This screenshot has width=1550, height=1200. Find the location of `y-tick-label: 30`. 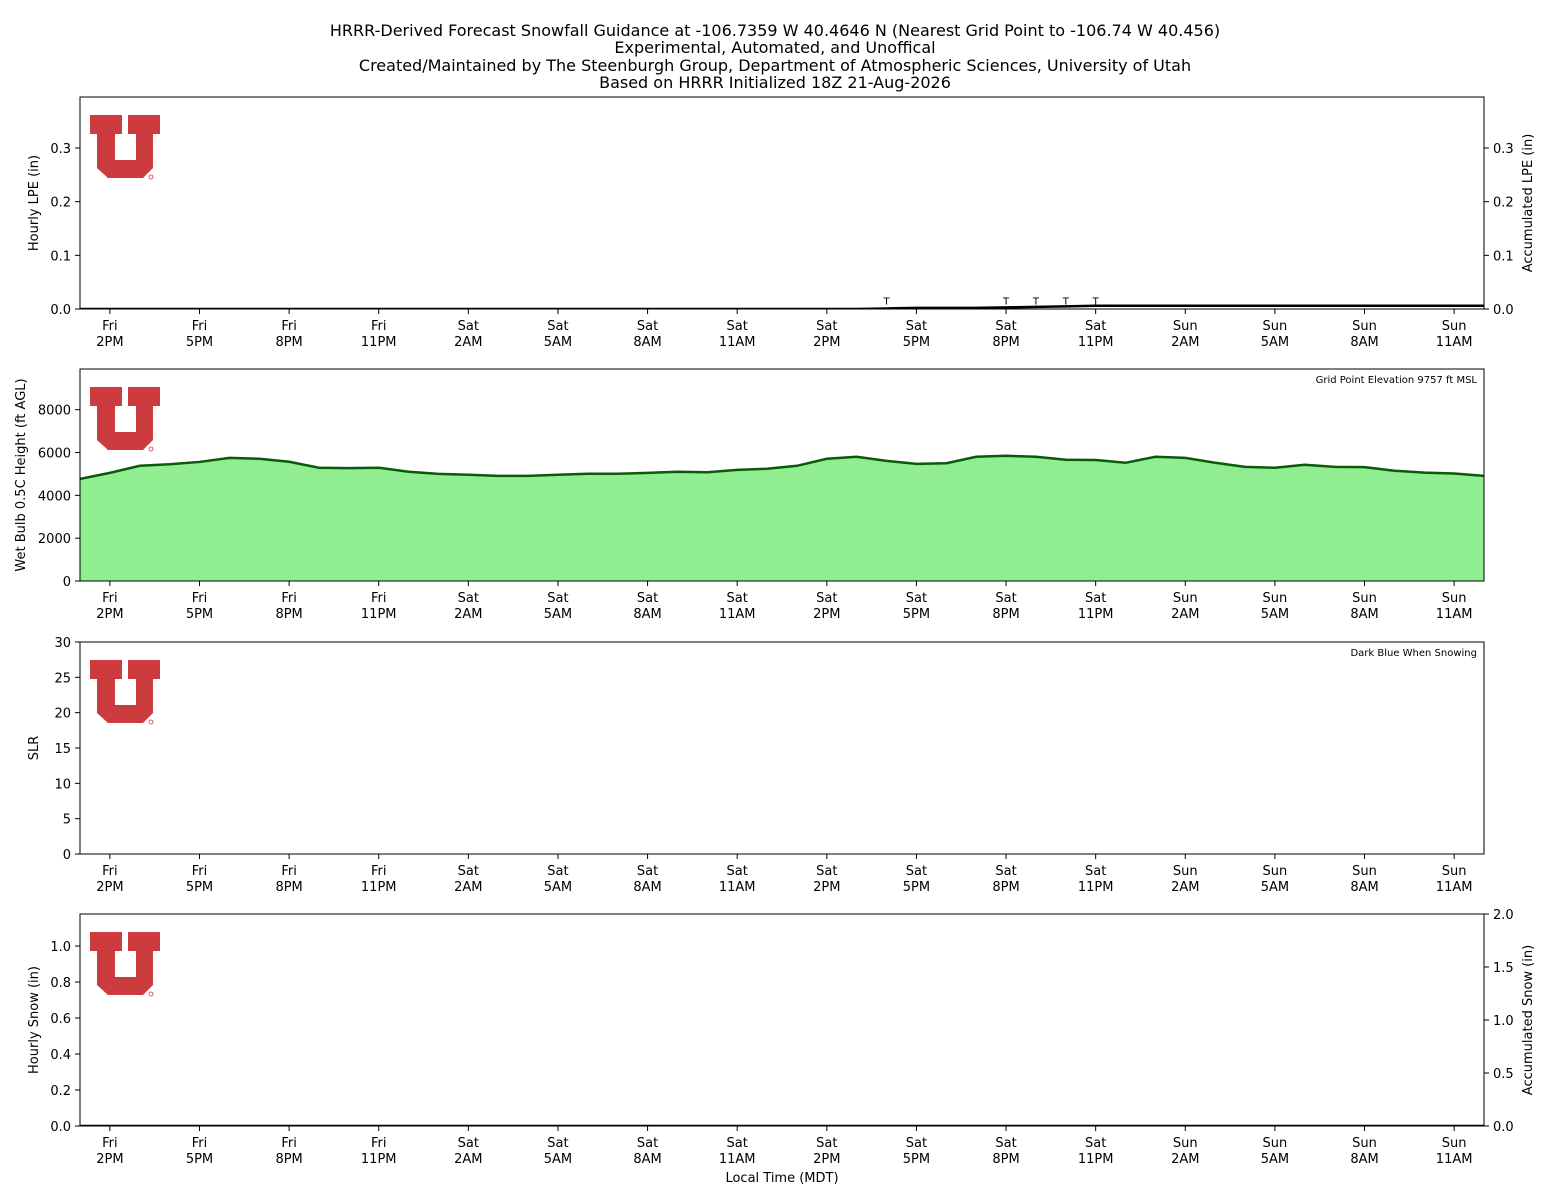

y-tick-label: 30 is located at coordinates (62, 643).